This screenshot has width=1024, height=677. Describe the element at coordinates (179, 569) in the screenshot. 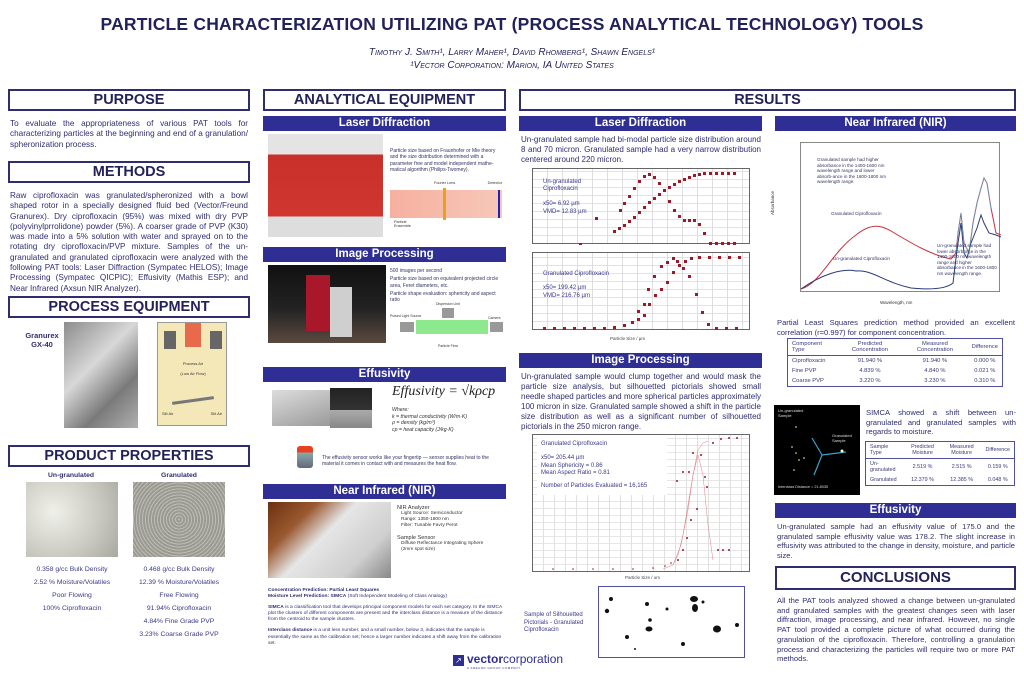

I see `property-item: 0.468 g/cc Bulk Density` at that location.